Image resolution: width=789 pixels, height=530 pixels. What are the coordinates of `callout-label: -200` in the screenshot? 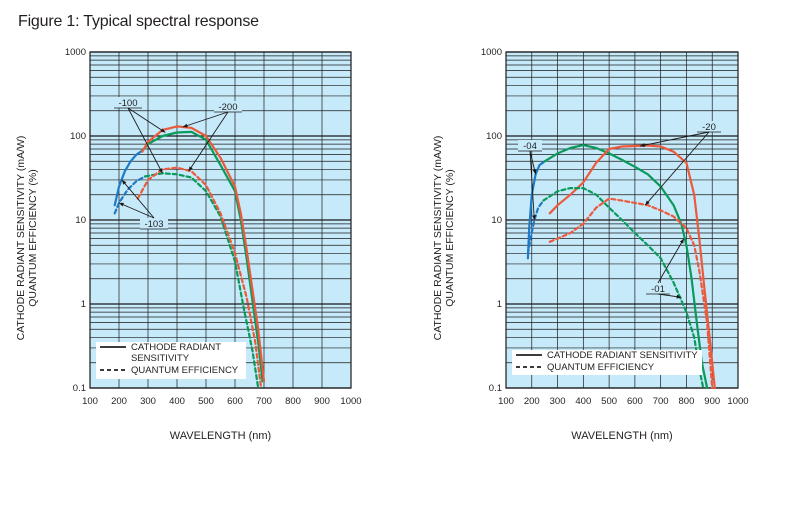 It's located at (227, 107).